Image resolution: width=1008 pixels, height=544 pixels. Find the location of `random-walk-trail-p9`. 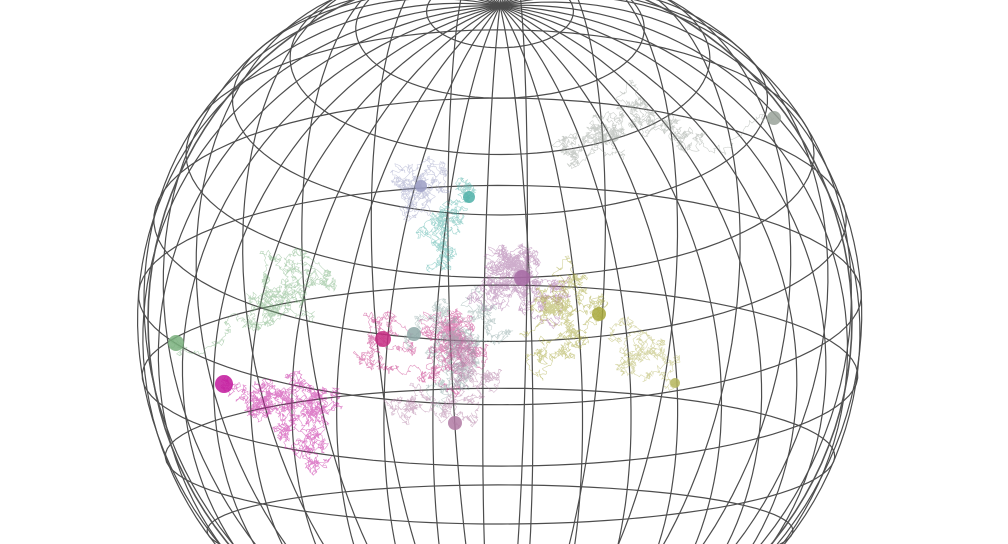

random-walk-trail-p9 is located at coordinates (420, 188).